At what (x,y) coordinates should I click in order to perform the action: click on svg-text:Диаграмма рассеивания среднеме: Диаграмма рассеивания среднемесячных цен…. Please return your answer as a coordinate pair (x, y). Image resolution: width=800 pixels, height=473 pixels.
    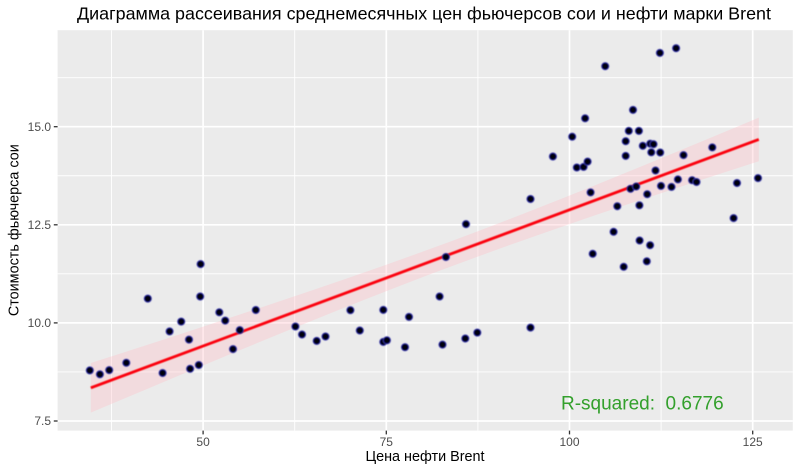
    Looking at the image, I should click on (424, 13).